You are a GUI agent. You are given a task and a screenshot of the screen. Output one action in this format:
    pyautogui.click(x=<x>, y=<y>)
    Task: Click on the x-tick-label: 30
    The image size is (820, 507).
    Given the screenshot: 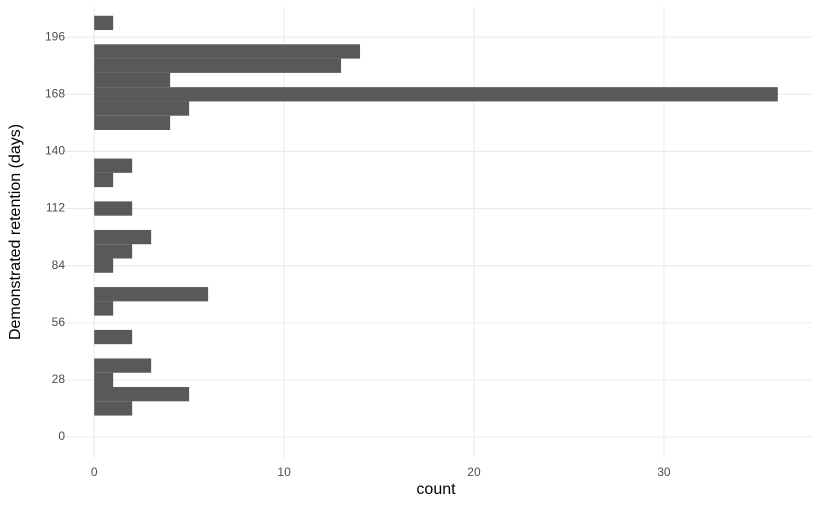 What is the action you would take?
    pyautogui.click(x=664, y=472)
    